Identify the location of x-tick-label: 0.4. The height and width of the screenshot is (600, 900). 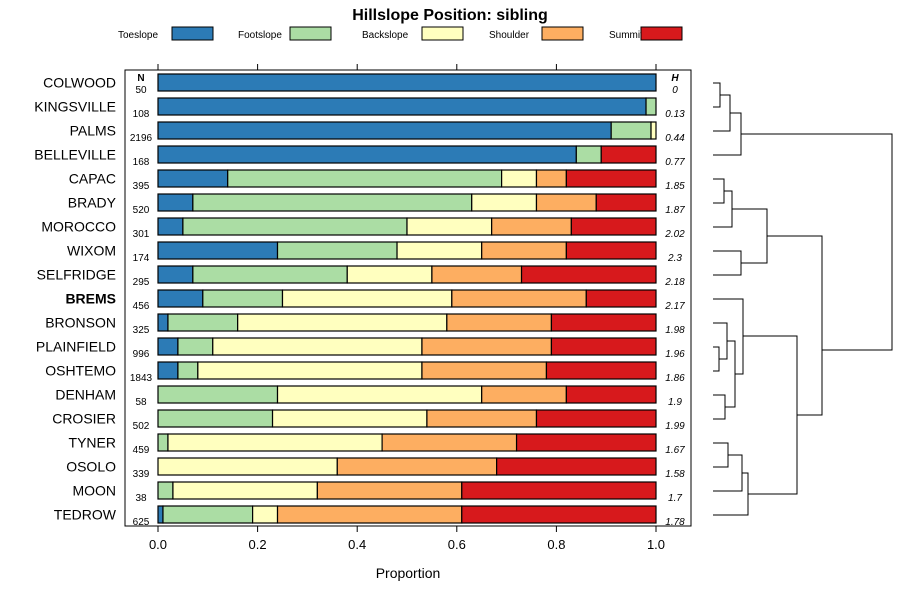
(357, 544).